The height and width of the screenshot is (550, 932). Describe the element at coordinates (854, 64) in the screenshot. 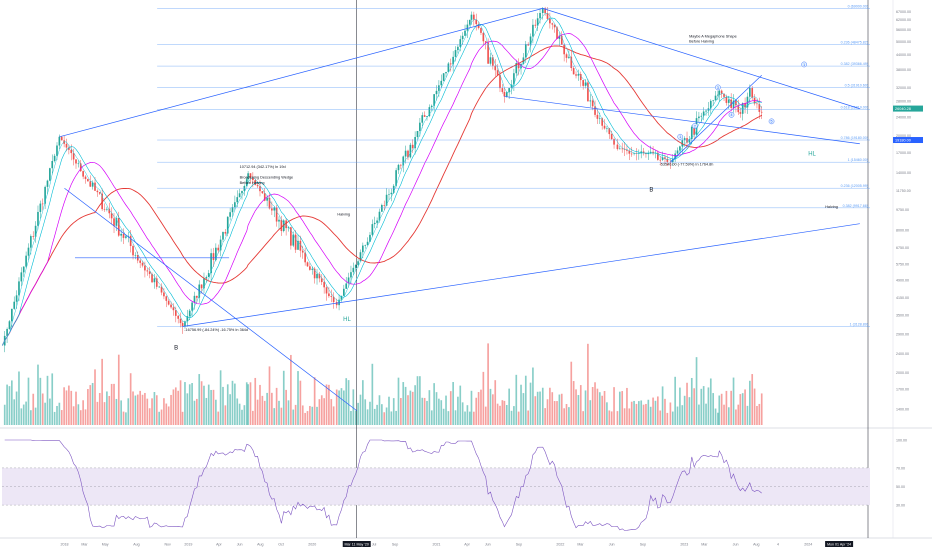

I see `fib-level-label: 0.382 (39366.49)` at that location.